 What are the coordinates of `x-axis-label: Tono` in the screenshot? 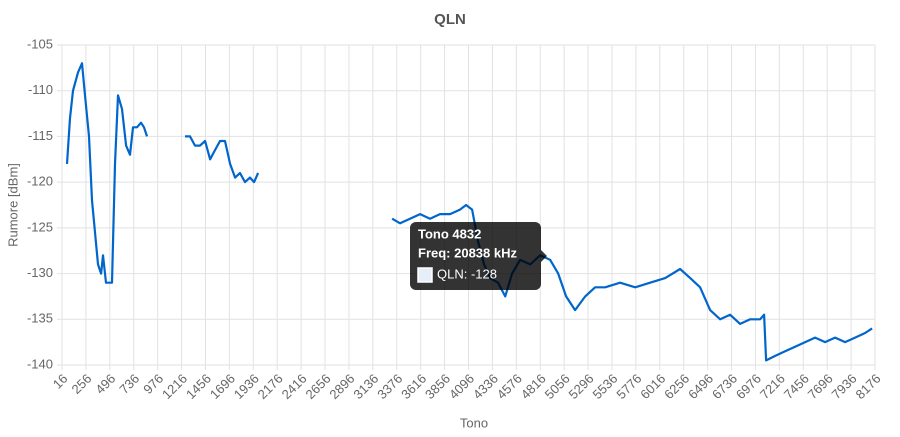 It's located at (474, 422).